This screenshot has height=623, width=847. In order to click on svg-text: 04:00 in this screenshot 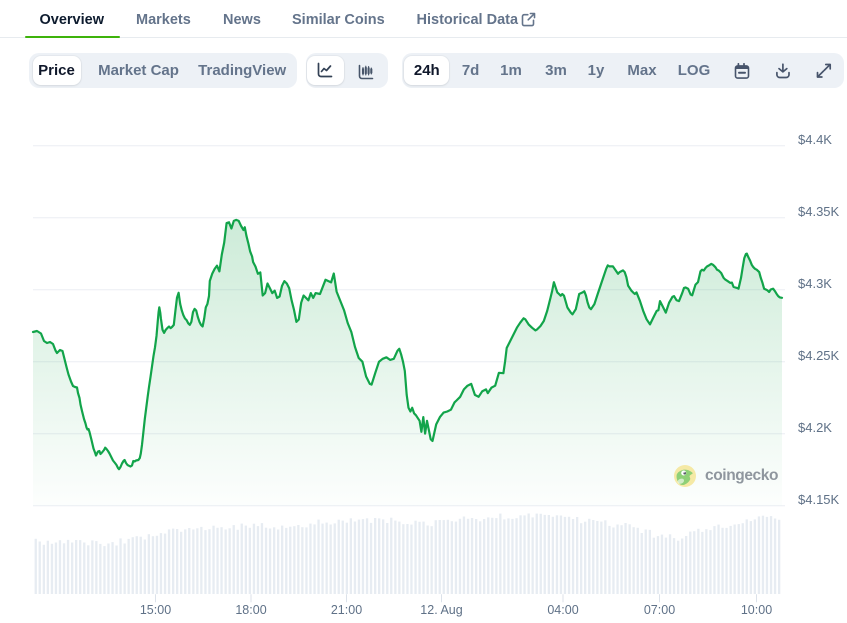, I will do `click(562, 610)`.